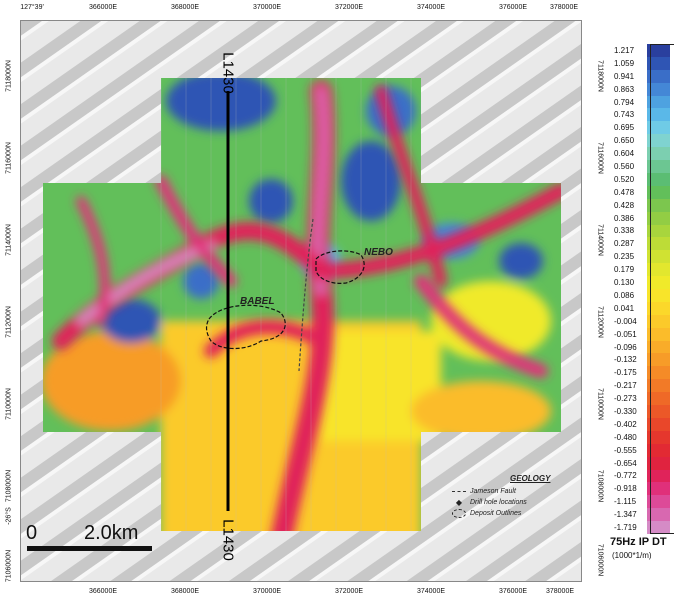 This screenshot has height=598, width=674. Describe the element at coordinates (642, 257) in the screenshot. I see `legend-entry: 0.235` at that location.